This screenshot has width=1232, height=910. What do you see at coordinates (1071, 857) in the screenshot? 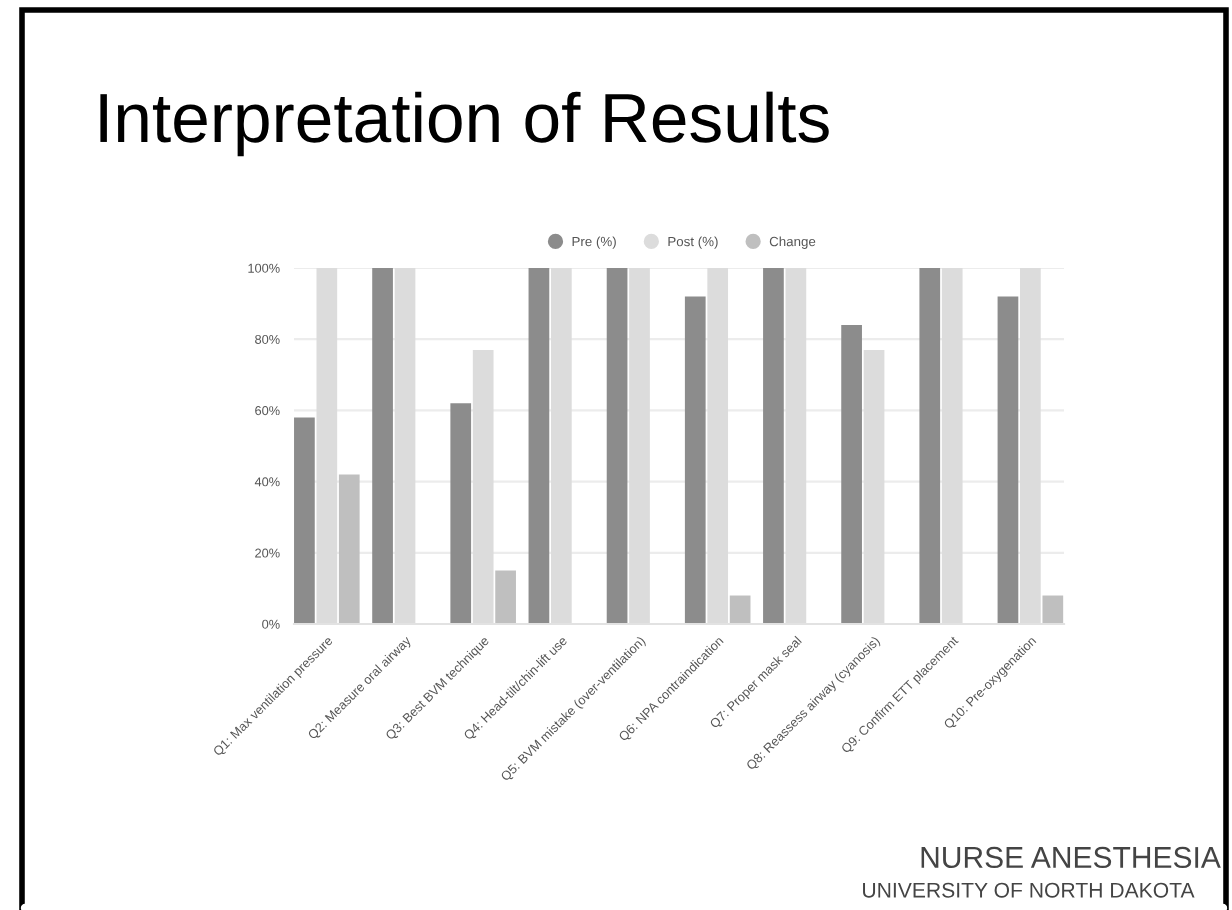
I see `text: NURSE ANESTHESIA` at bounding box center [1071, 857].